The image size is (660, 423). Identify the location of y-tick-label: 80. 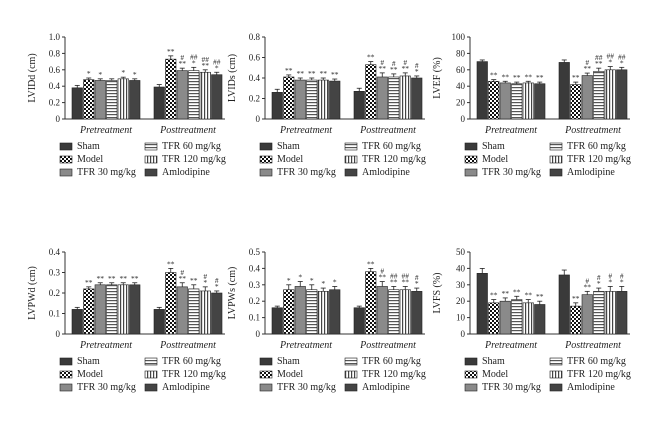
(461, 53).